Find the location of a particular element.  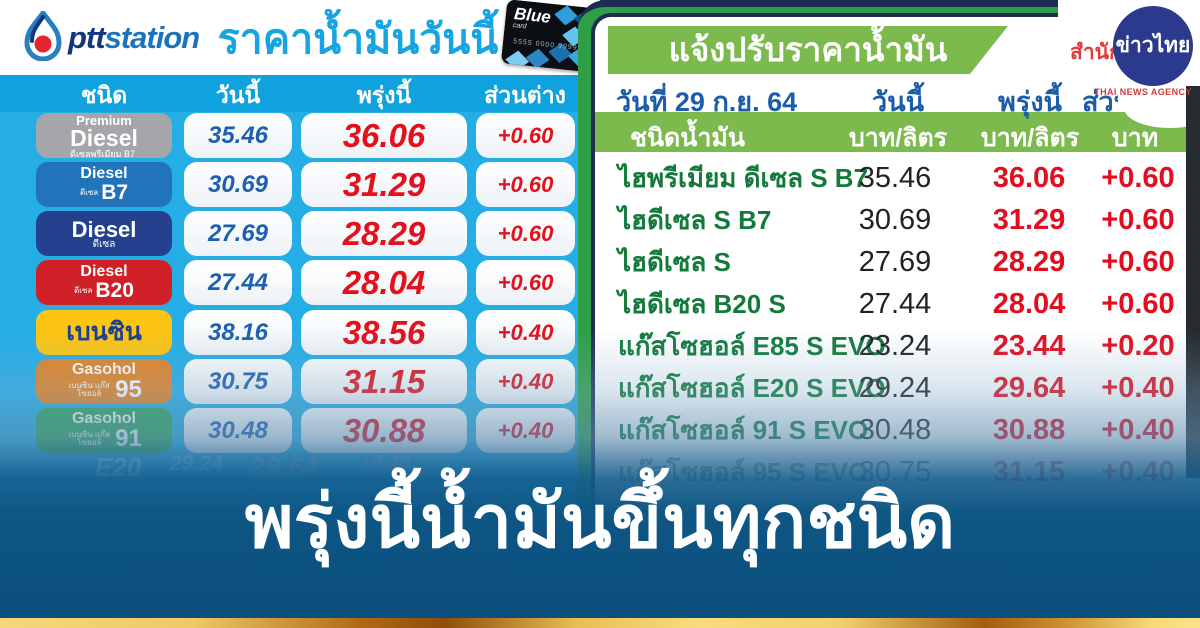

today-price: 29.24 is located at coordinates (895, 388).